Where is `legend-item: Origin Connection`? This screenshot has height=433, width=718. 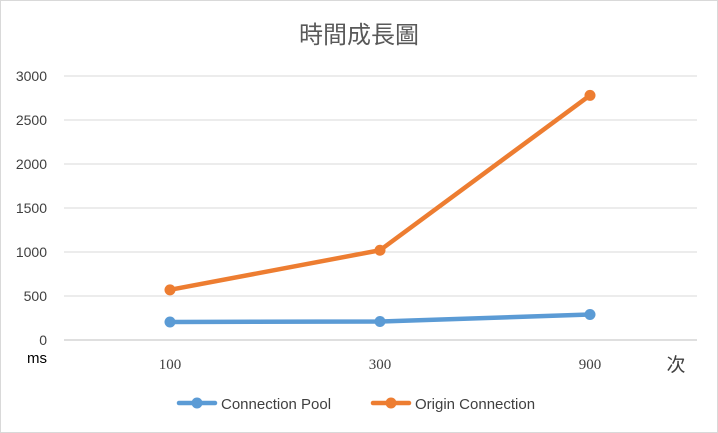
legend-item: Origin Connection is located at coordinates (452, 404).